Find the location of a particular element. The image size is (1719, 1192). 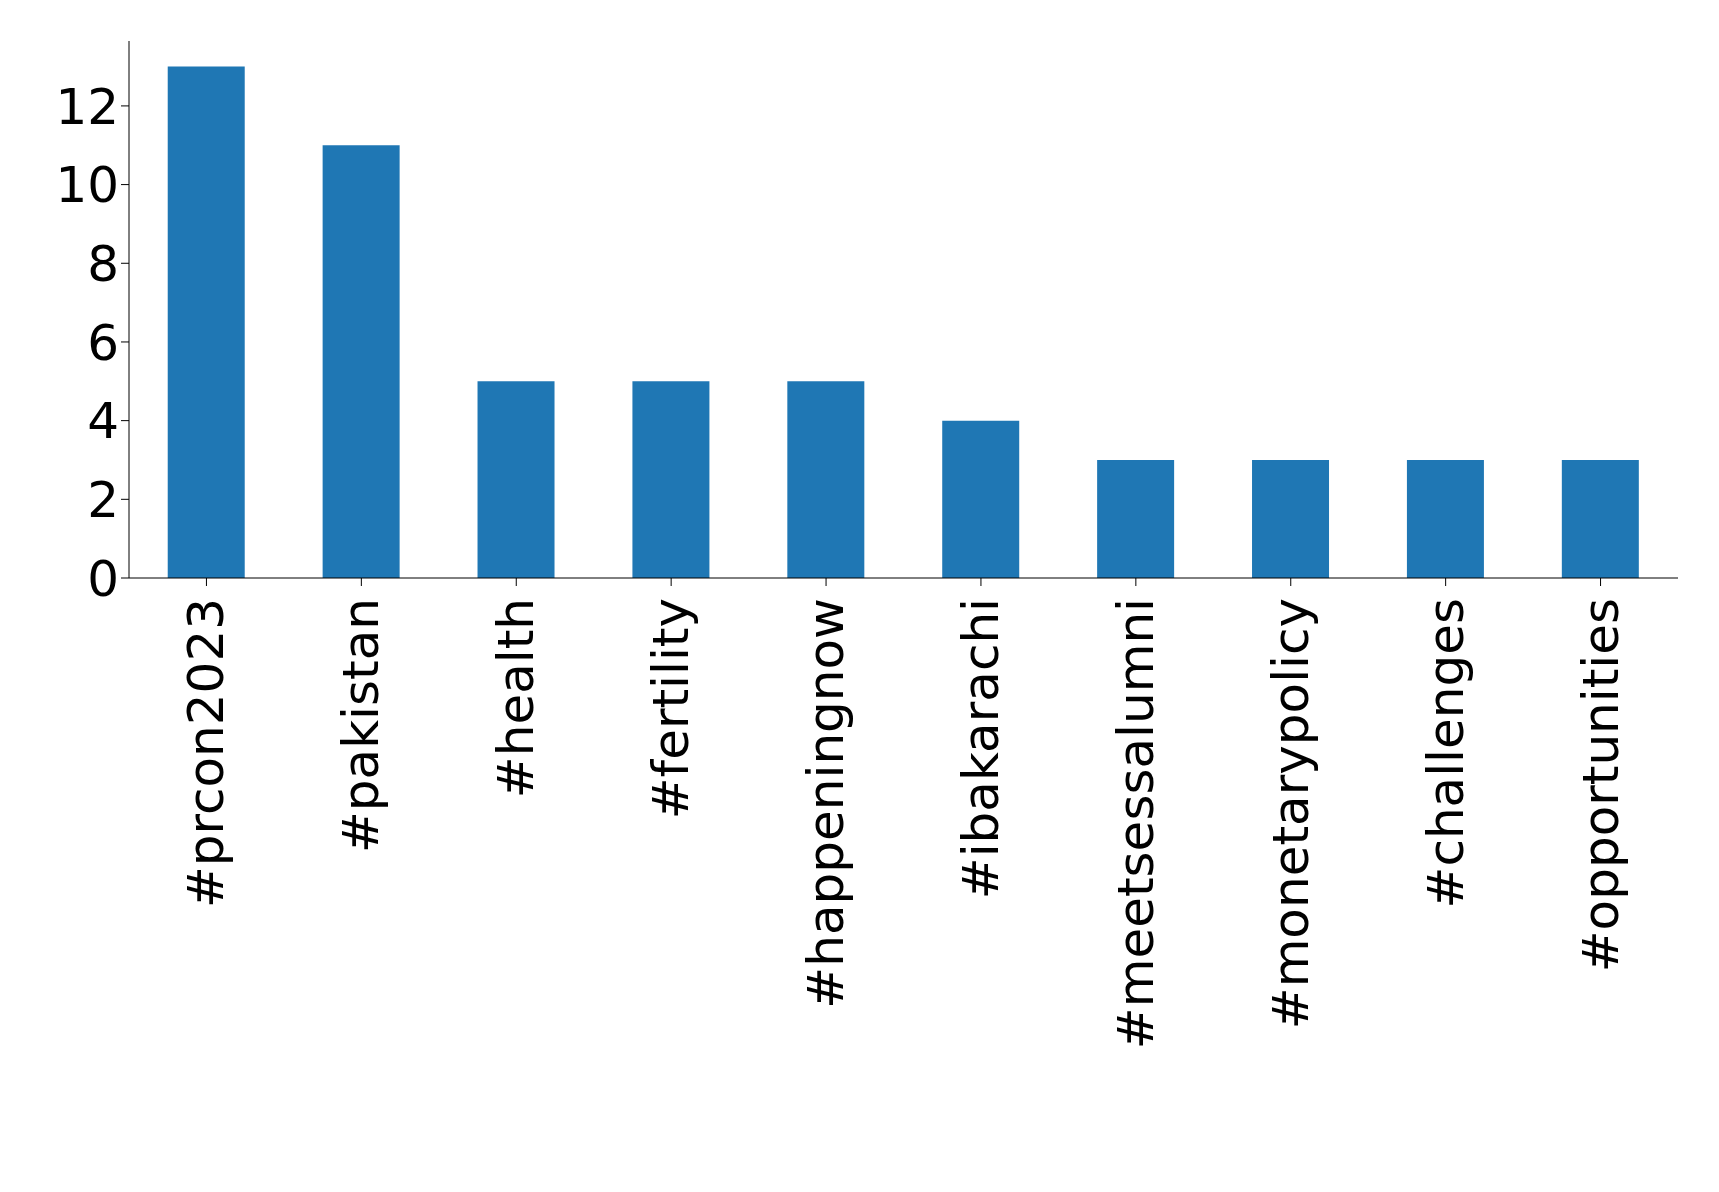

x-tick-label: #meetsessalumni is located at coordinates (1135, 824).